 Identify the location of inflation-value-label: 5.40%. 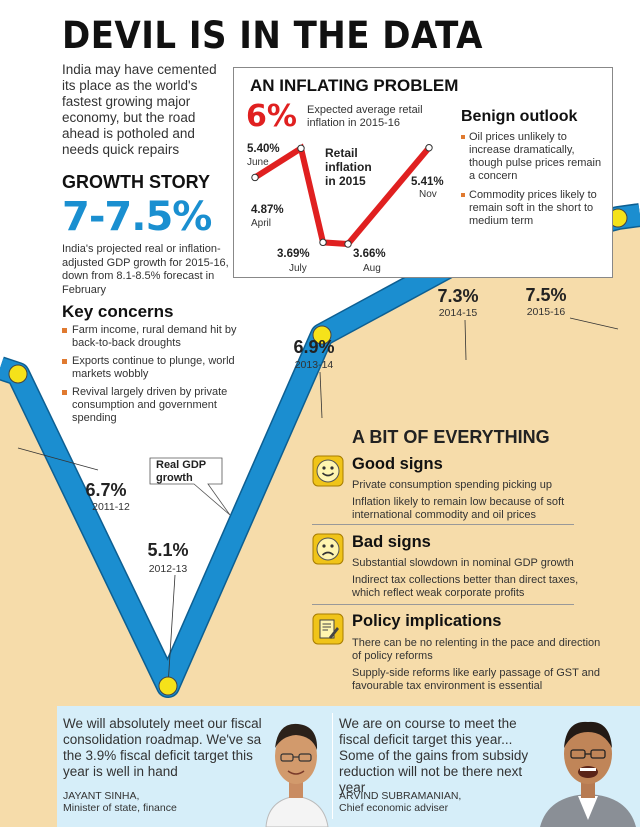
(263, 149).